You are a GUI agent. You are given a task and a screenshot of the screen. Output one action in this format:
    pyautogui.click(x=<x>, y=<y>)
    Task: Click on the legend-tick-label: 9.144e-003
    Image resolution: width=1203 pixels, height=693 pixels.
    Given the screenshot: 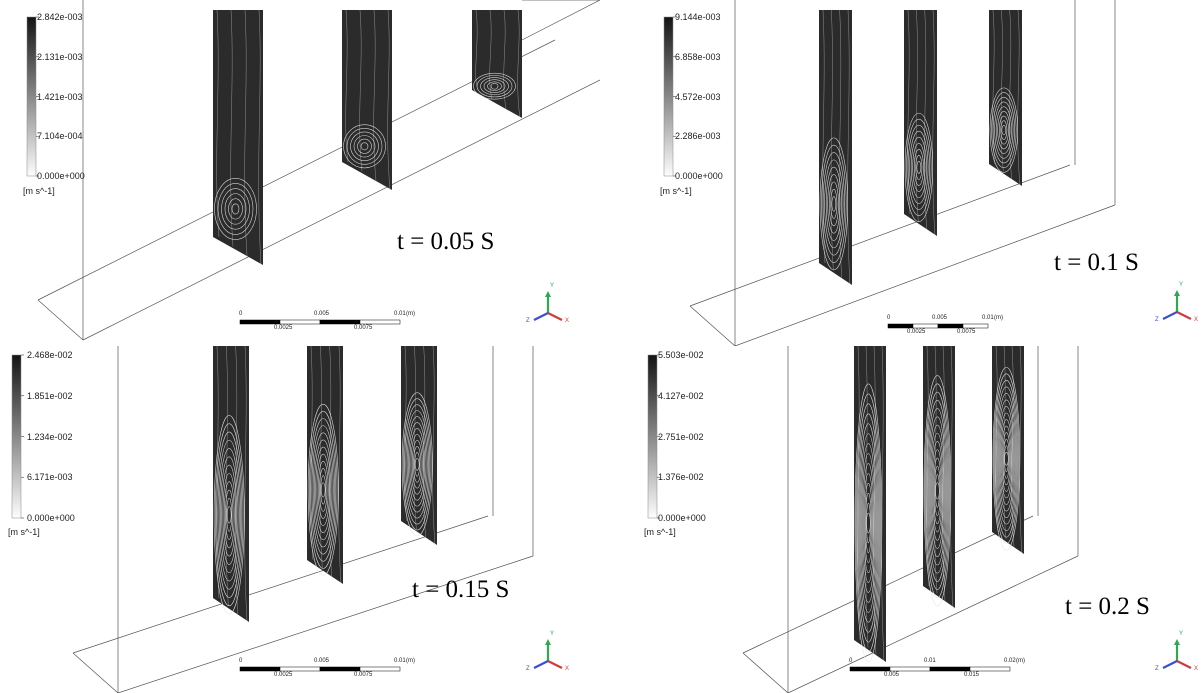 What is the action you would take?
    pyautogui.click(x=698, y=17)
    